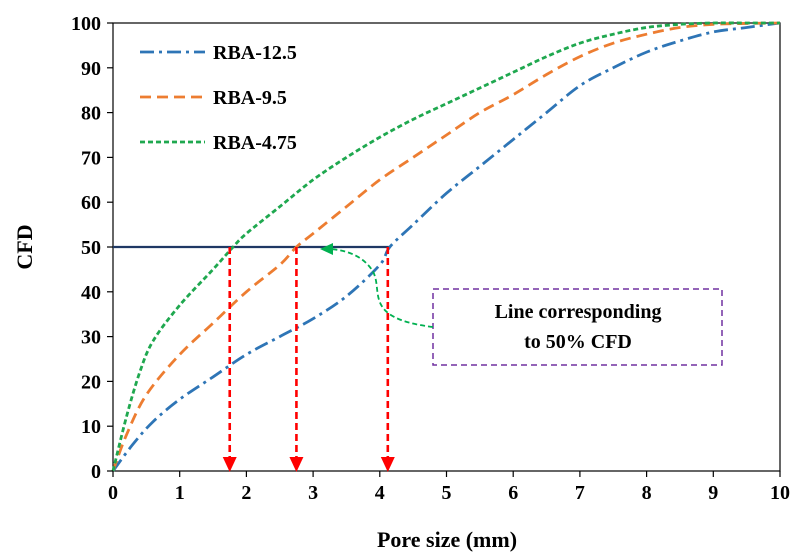  I want to click on x-tick-label: 0, so click(113, 493).